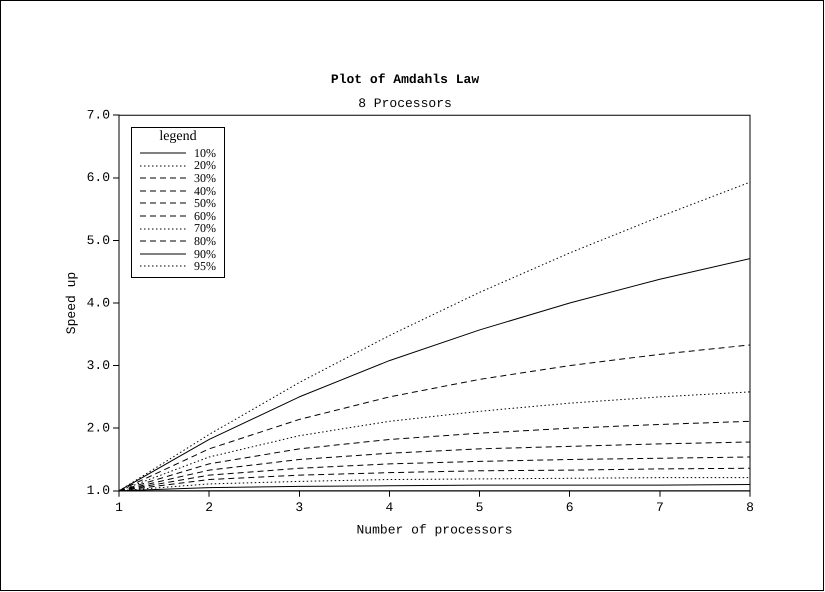 This screenshot has width=825, height=592. Describe the element at coordinates (434, 530) in the screenshot. I see `x-axis-title: Number of processors` at that location.